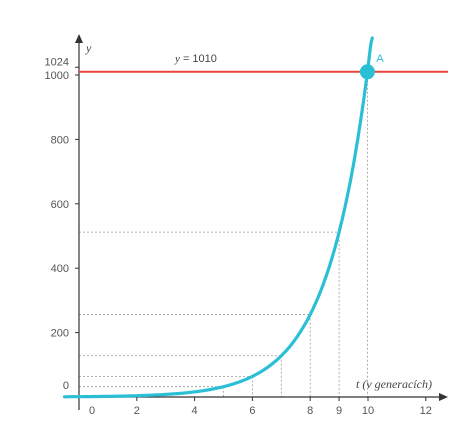 Image resolution: width=473 pixels, height=441 pixels. I want to click on x-axis-title: t (v generacích), so click(394, 384).